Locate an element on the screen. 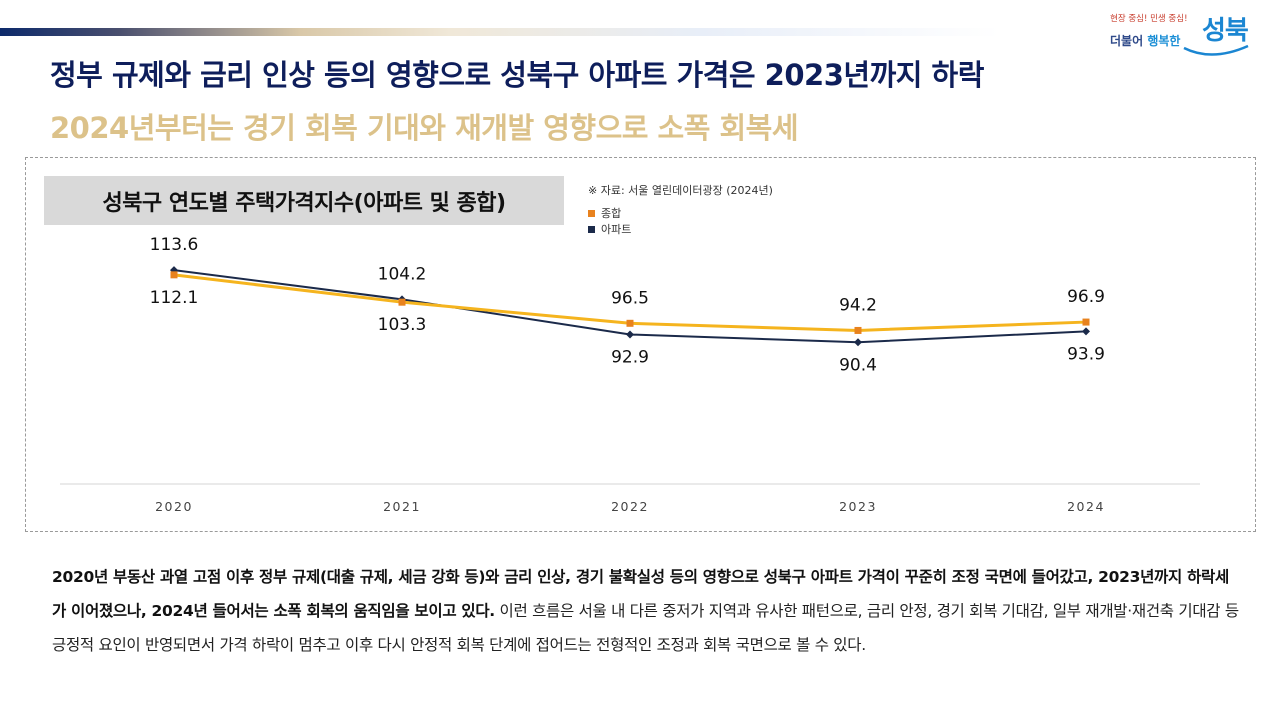 This screenshot has width=1280, height=720. x-tick-label: 2024 is located at coordinates (1086, 506).